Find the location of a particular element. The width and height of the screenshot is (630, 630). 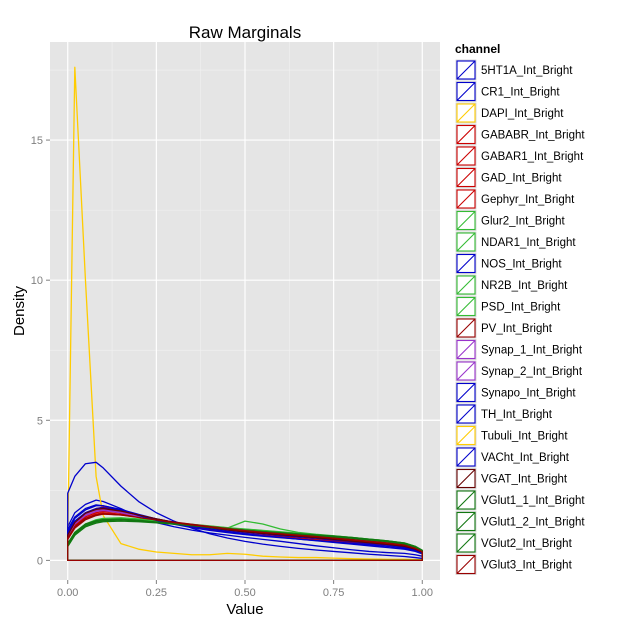

y-tick-label: 5 is located at coordinates (40, 421).